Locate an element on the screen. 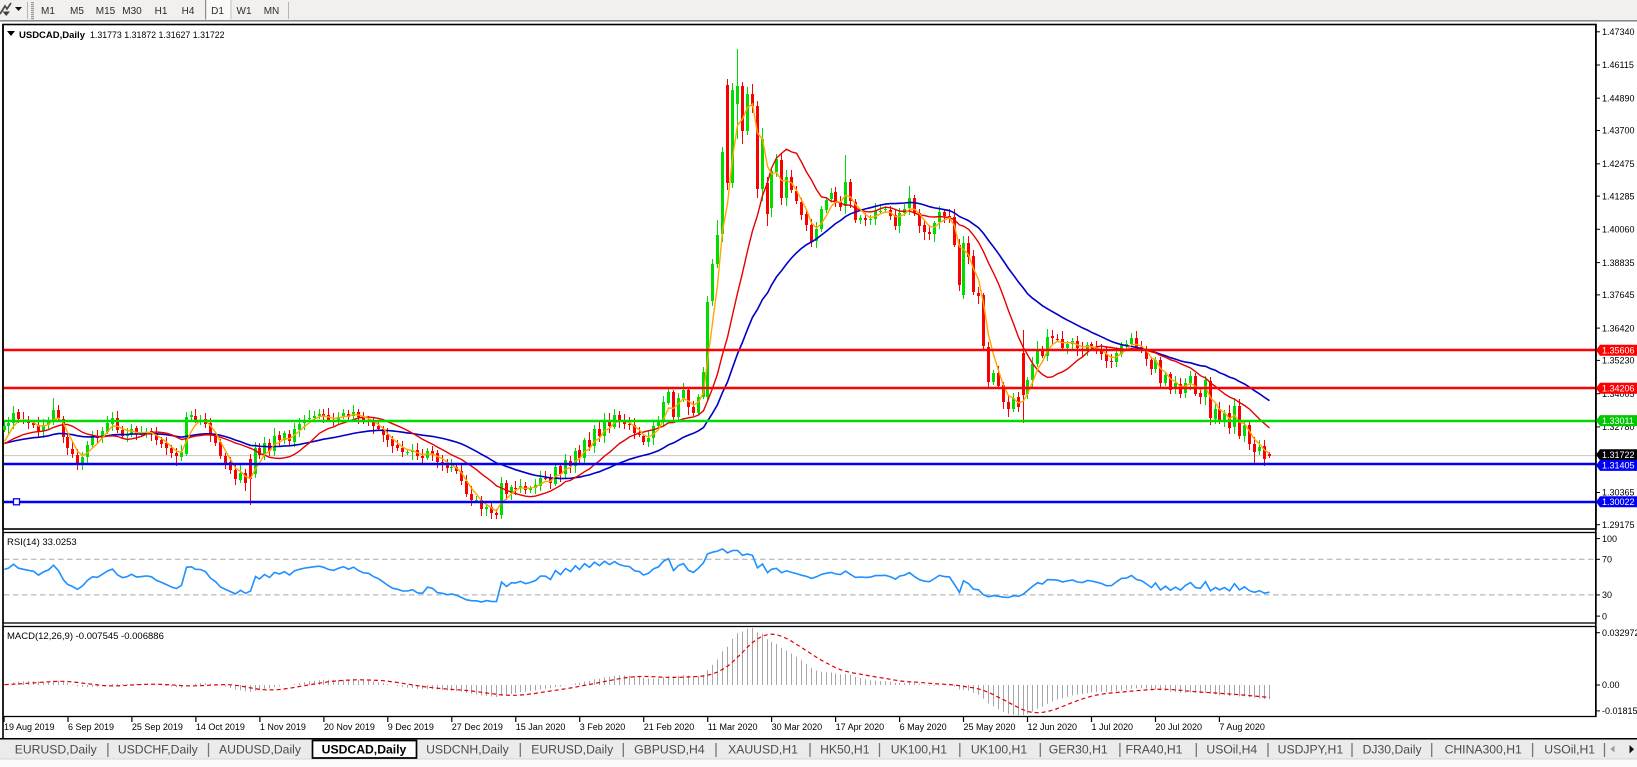 The width and height of the screenshot is (1637, 767). svg-text: 11 Mar 2020 is located at coordinates (733, 727).